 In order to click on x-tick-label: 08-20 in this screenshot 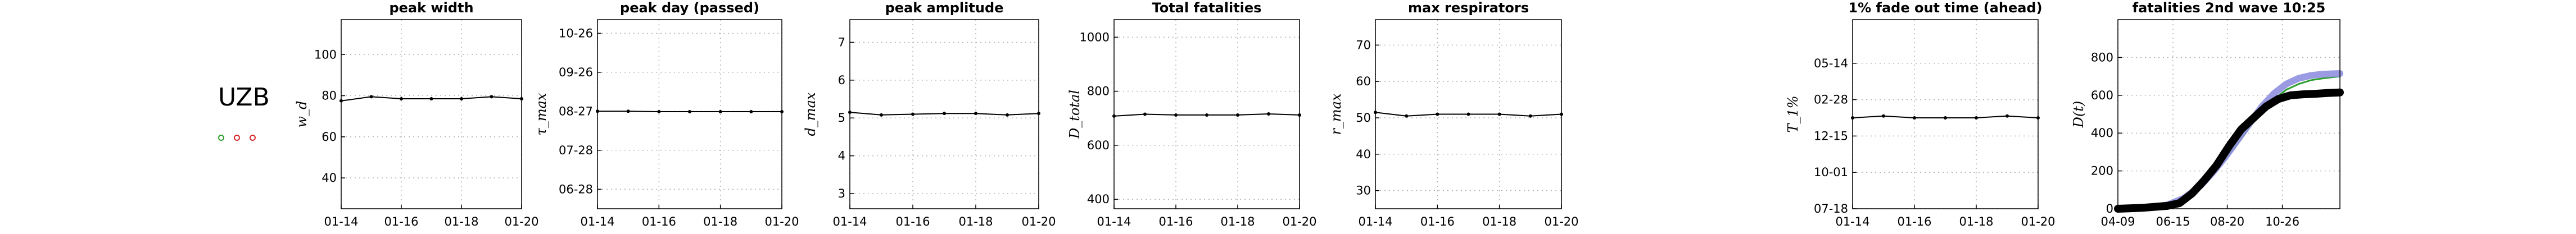, I will do `click(2227, 221)`.